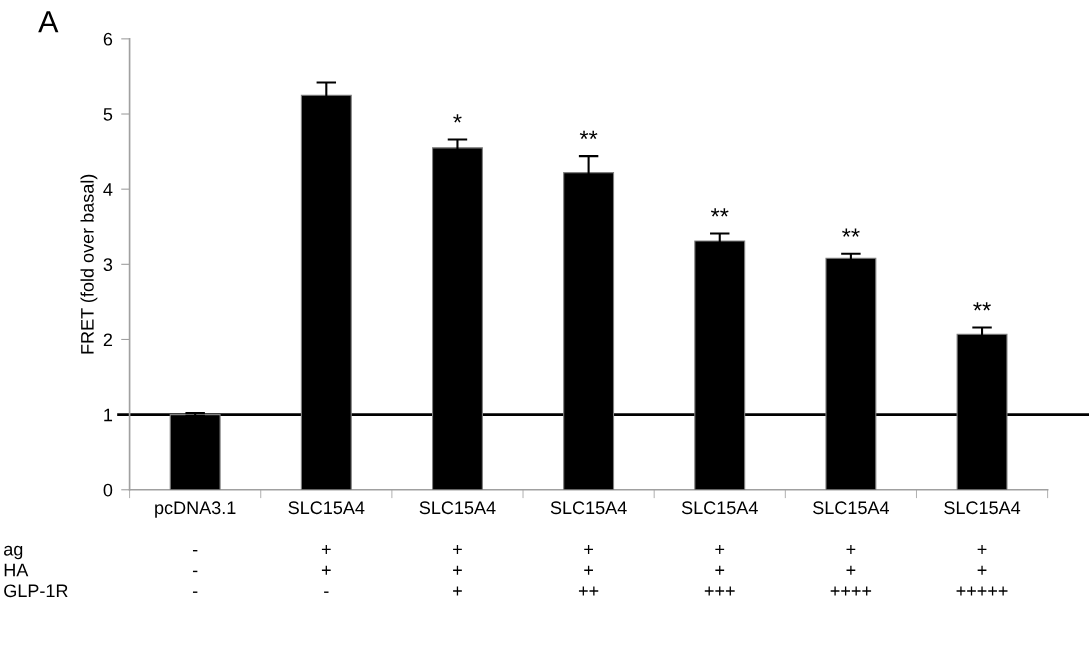  Describe the element at coordinates (89, 264) in the screenshot. I see `y-axis-title: FRET (fold over basal)` at that location.